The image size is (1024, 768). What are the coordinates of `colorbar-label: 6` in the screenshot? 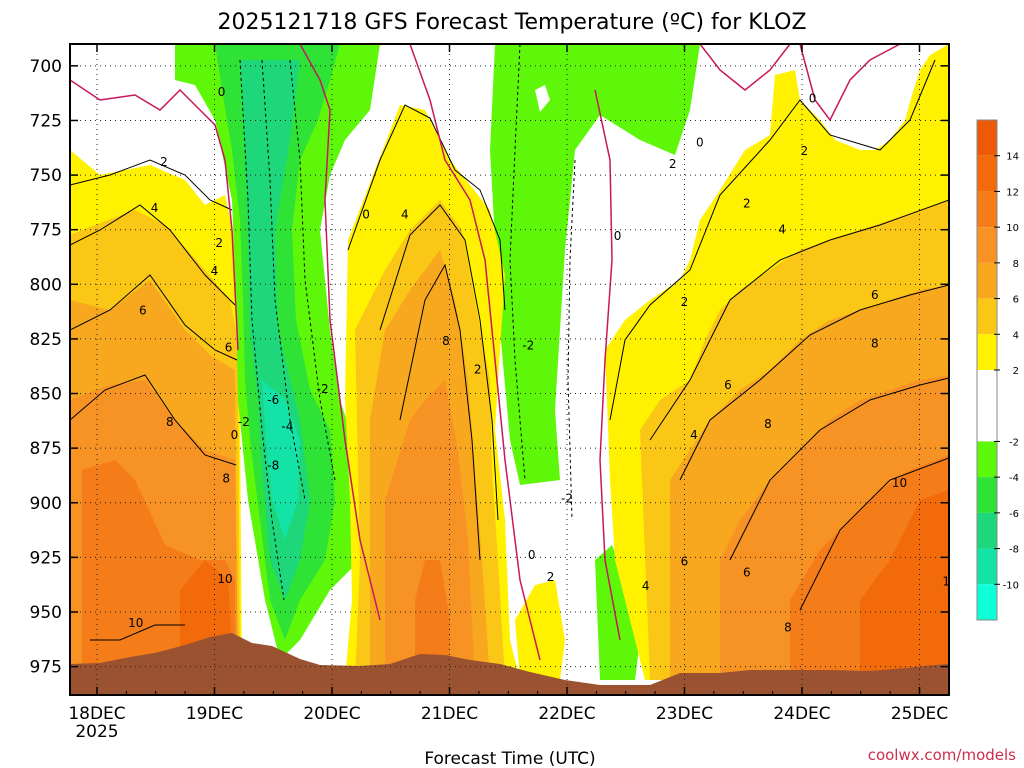 It's located at (1016, 300).